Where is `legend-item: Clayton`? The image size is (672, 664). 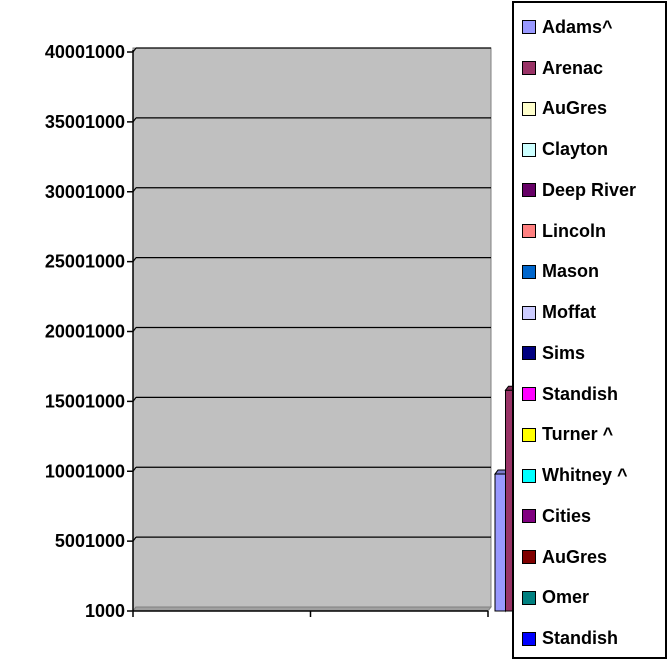 legend-item: Clayton is located at coordinates (565, 150).